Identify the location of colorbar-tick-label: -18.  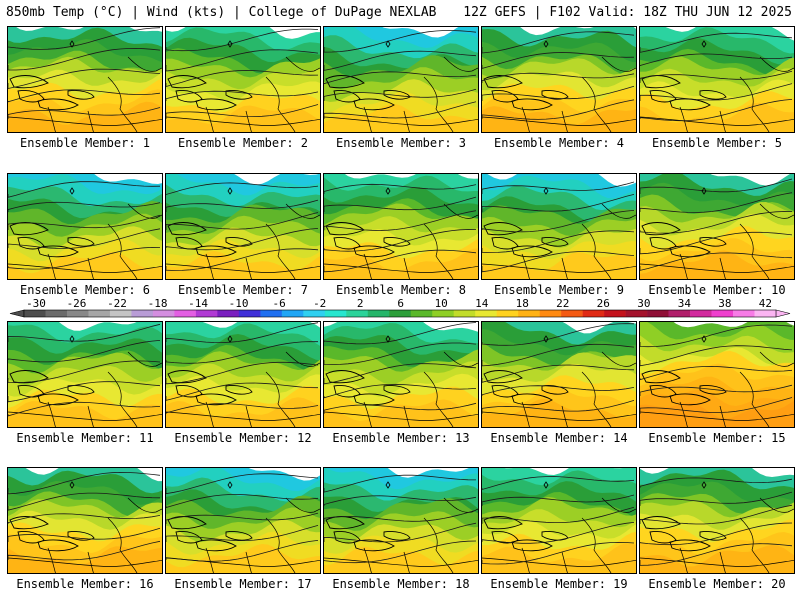
(158, 303).